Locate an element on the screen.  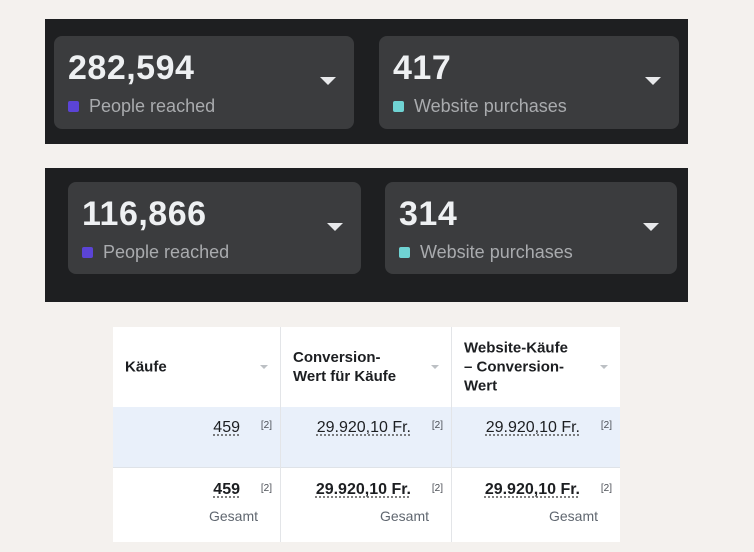
website-purchases-card: 417 Website purchases is located at coordinates (529, 82).